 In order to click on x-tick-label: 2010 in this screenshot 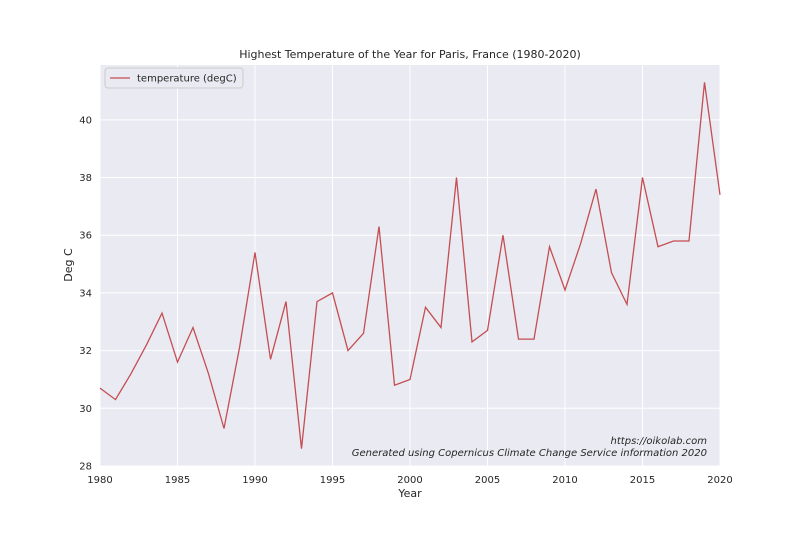, I will do `click(564, 480)`.